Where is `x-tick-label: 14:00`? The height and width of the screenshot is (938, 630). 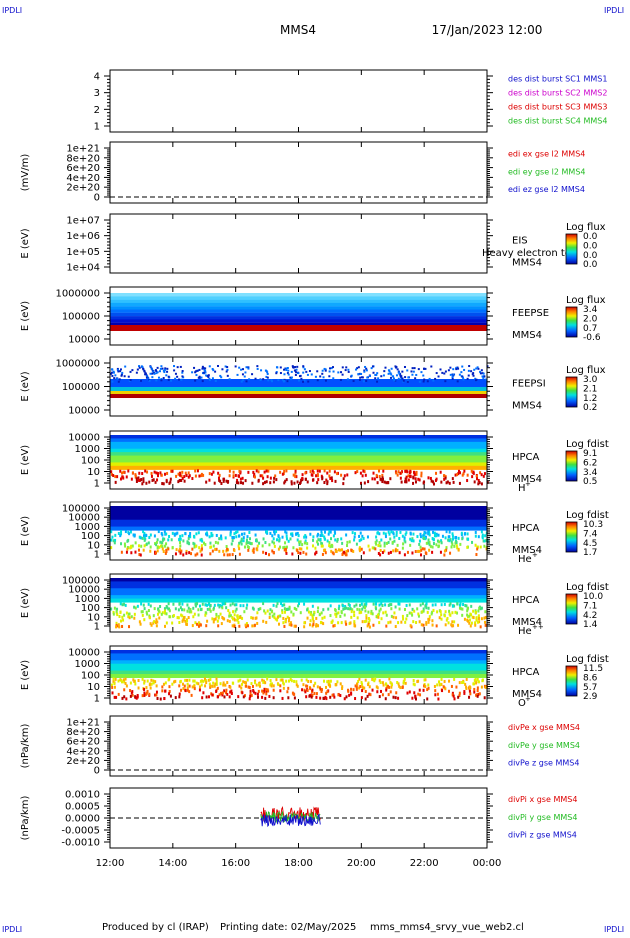
x-tick-label: 14:00 is located at coordinates (172, 863).